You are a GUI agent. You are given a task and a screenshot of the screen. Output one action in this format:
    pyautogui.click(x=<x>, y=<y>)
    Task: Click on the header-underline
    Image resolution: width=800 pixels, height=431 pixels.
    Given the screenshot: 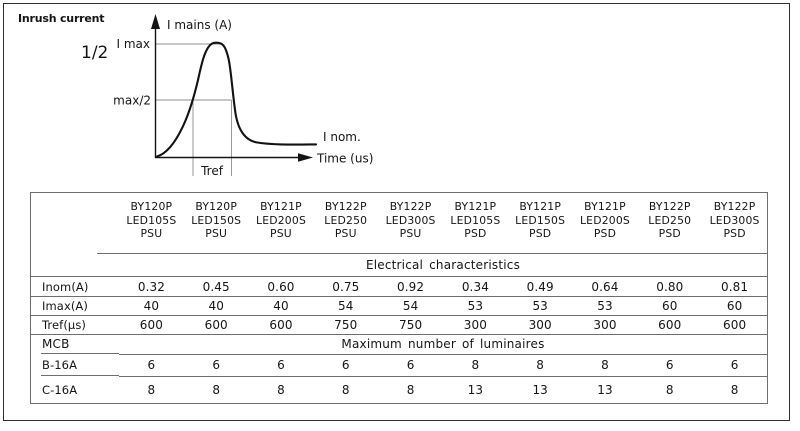 What is the action you would take?
    pyautogui.click(x=432, y=253)
    